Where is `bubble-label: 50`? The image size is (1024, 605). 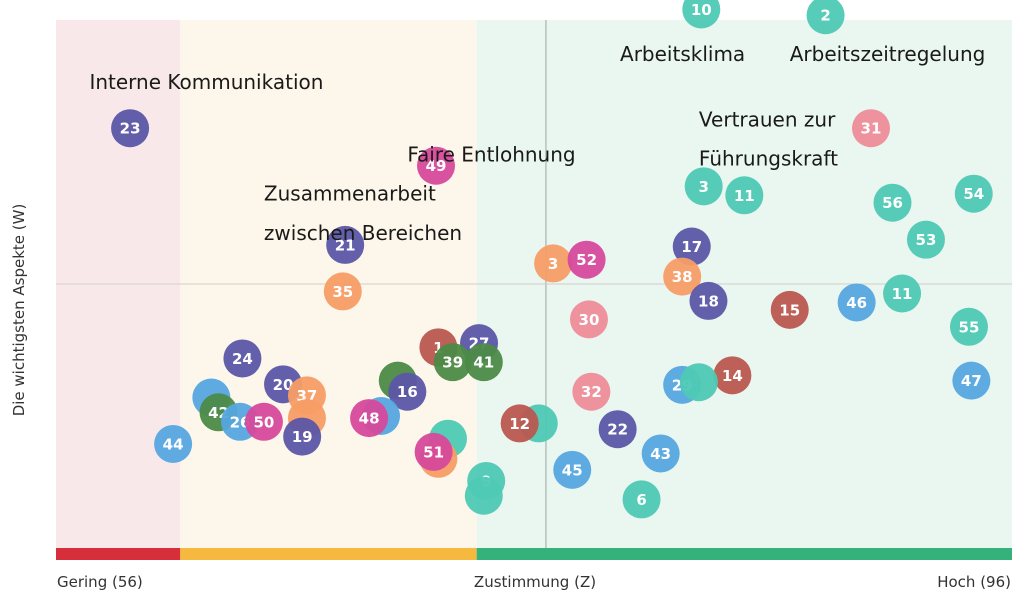 bubble-label: 50 is located at coordinates (263, 422).